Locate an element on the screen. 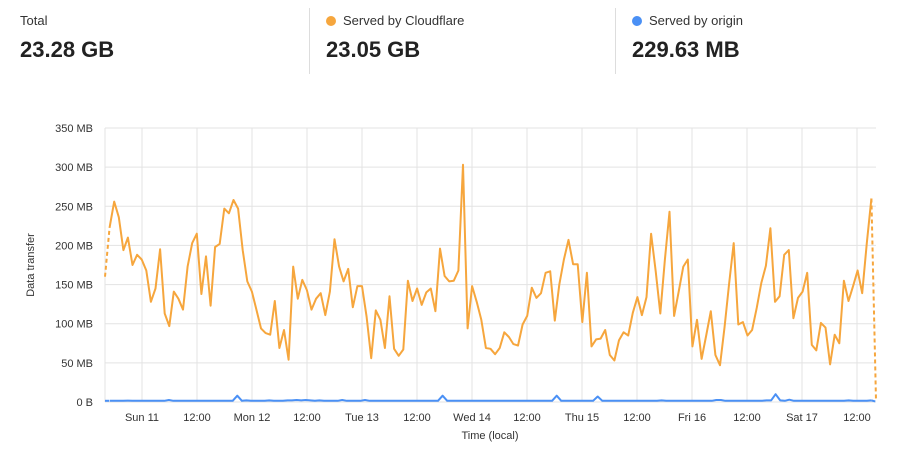  stat-label: Served by Cloudflare is located at coordinates (404, 20).